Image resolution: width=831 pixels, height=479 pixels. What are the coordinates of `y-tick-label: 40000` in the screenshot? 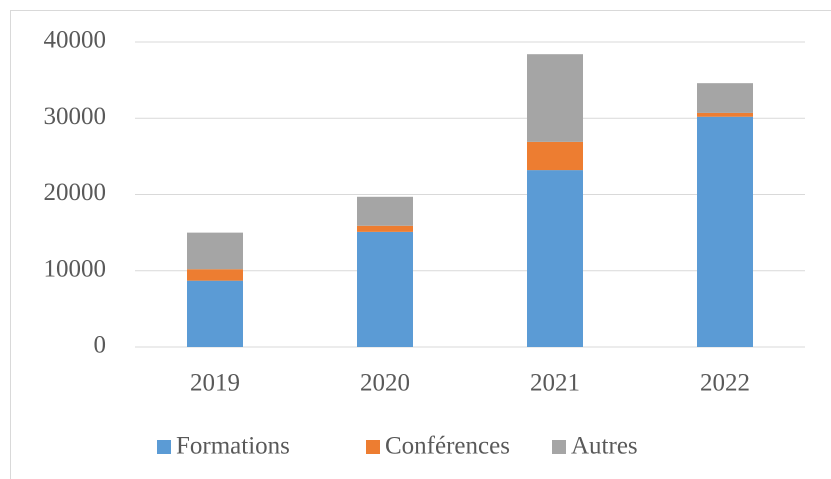 It's located at (75, 40).